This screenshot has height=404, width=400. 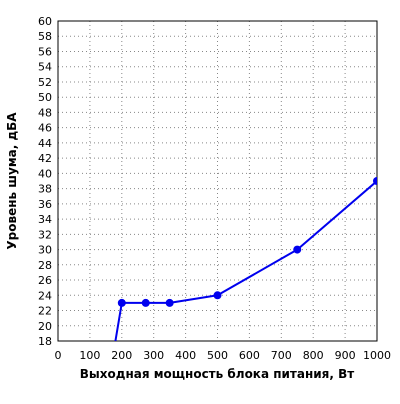 What do you see at coordinates (281, 355) in the screenshot?
I see `x-tick-label: 700` at bounding box center [281, 355].